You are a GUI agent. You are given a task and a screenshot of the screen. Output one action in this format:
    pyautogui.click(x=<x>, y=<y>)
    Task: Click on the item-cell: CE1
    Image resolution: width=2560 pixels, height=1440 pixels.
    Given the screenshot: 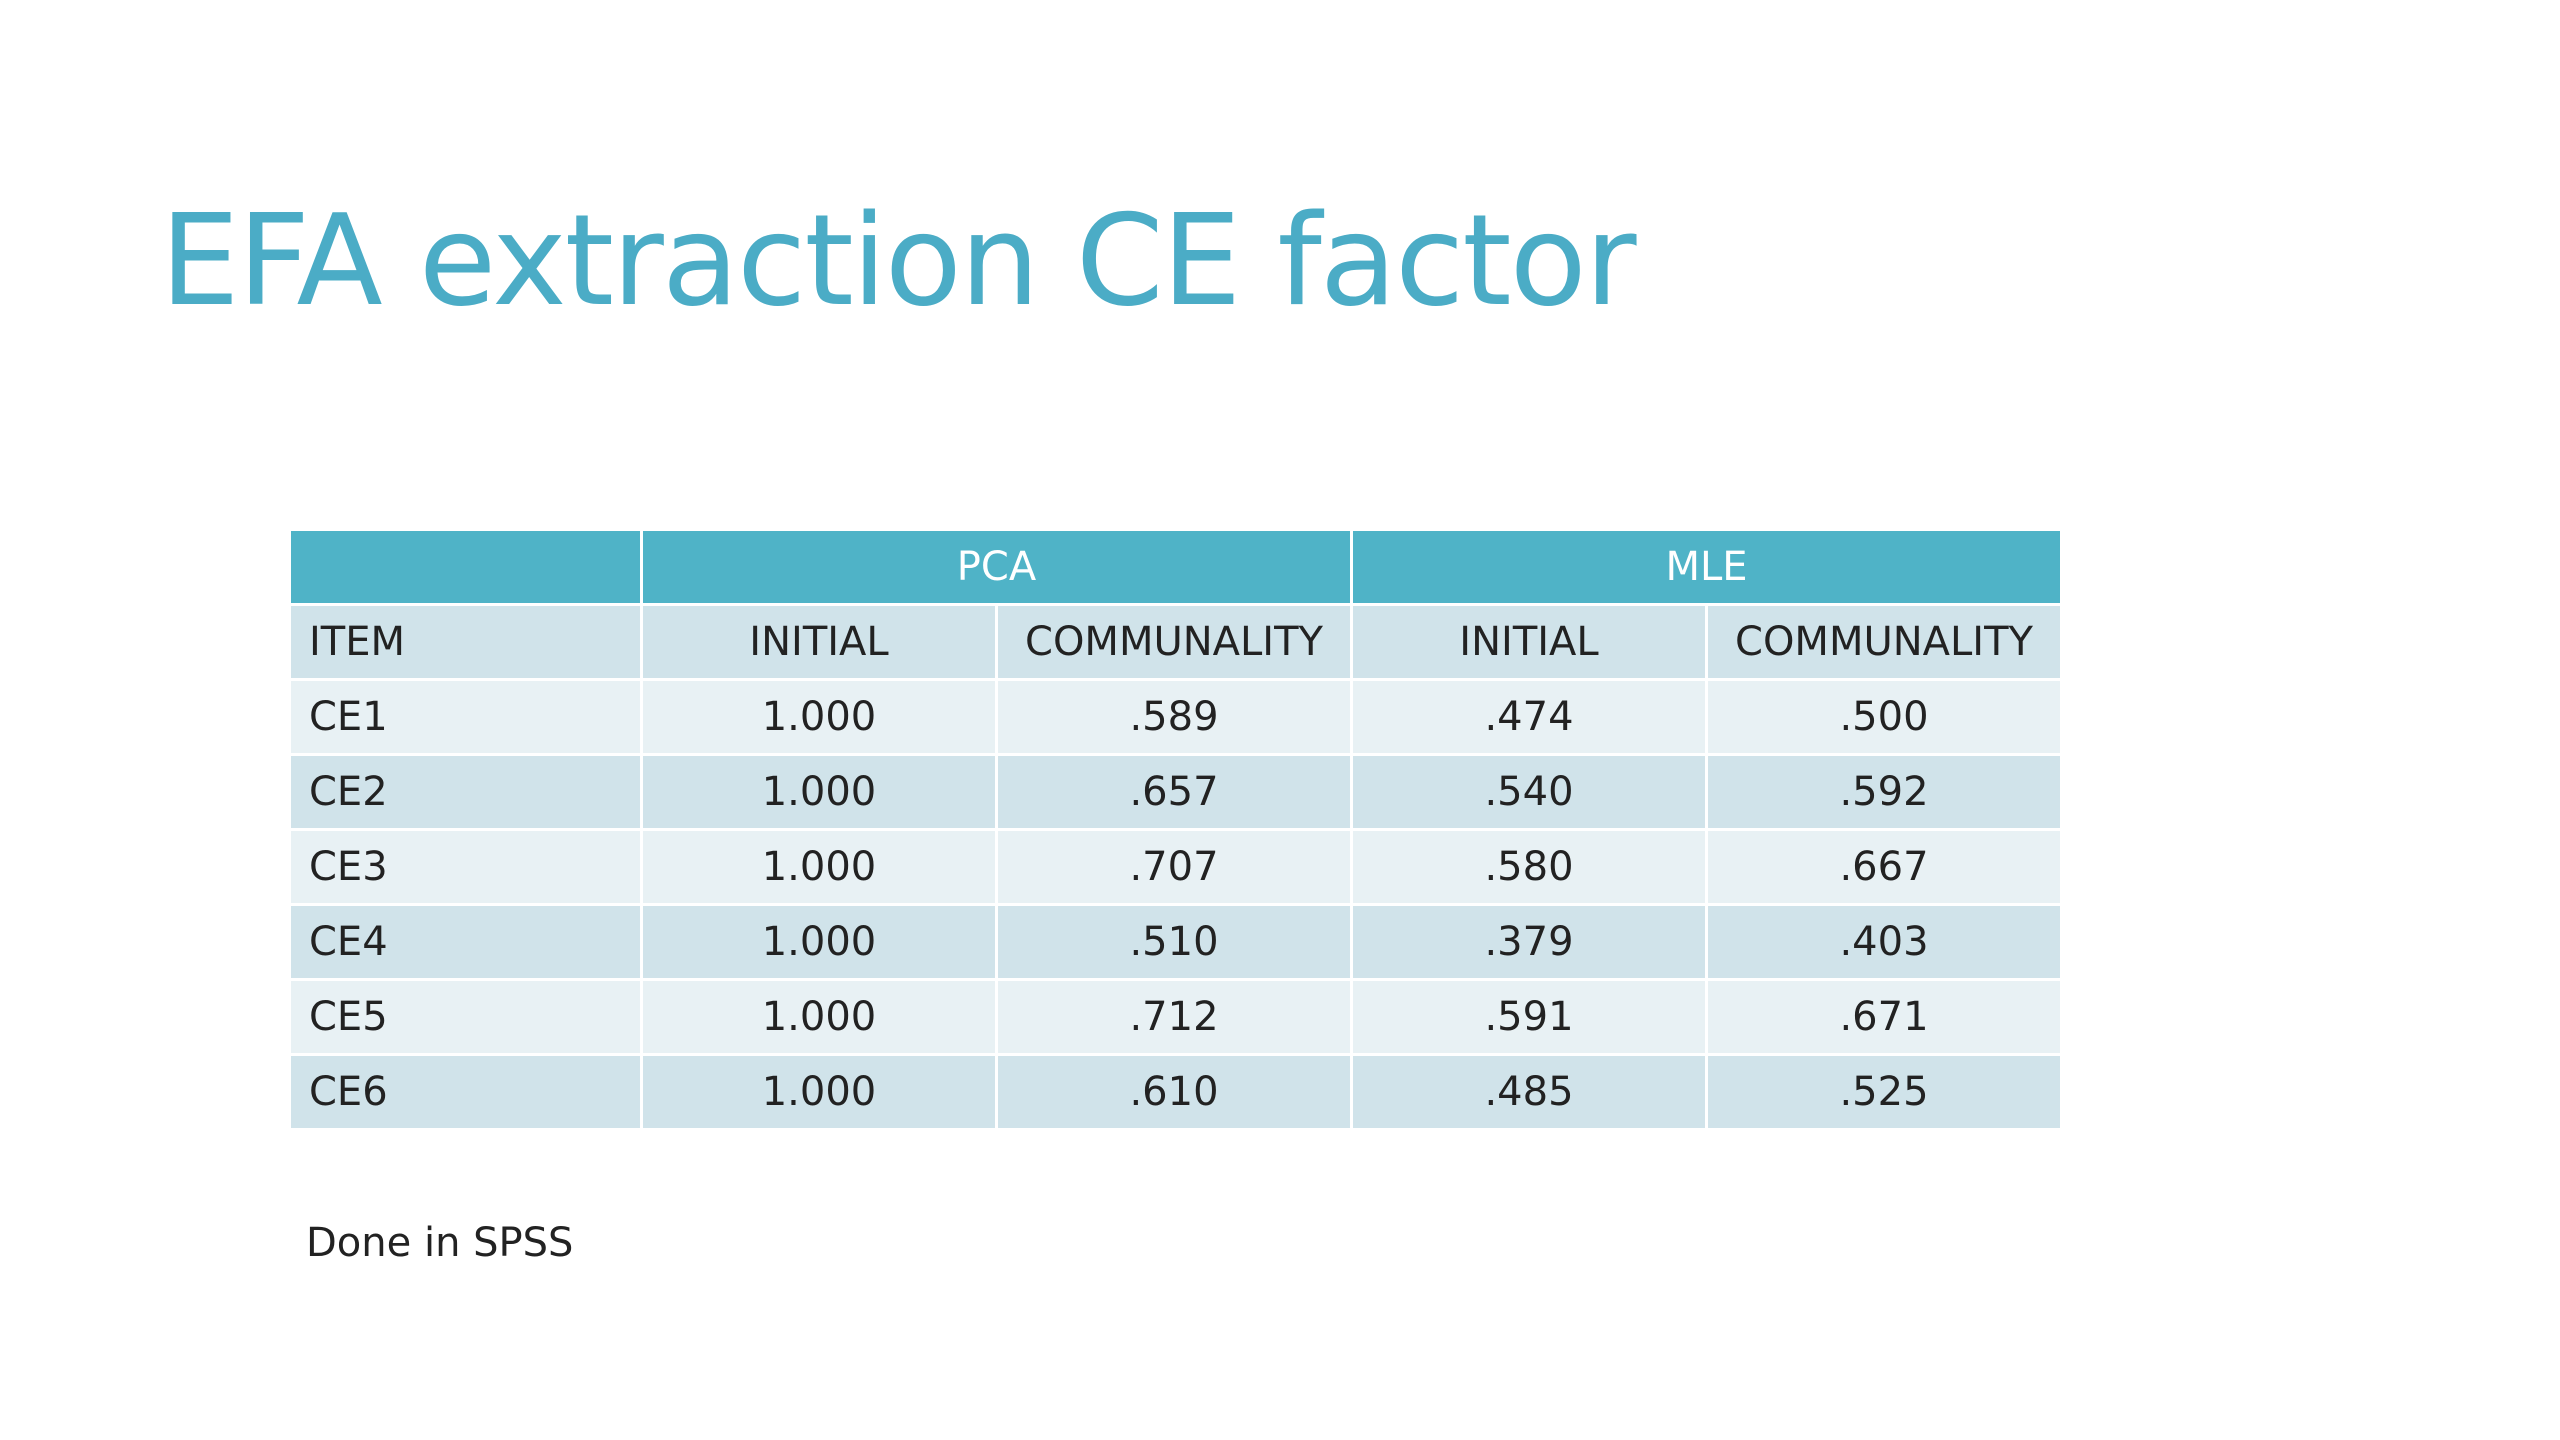 What is the action you would take?
    pyautogui.click(x=465, y=717)
    